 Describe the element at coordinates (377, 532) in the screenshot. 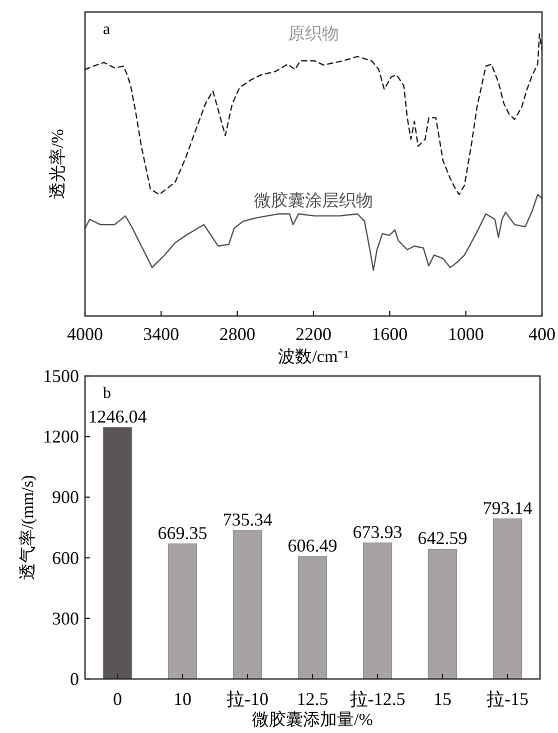

I see `data-label: 673.93` at that location.